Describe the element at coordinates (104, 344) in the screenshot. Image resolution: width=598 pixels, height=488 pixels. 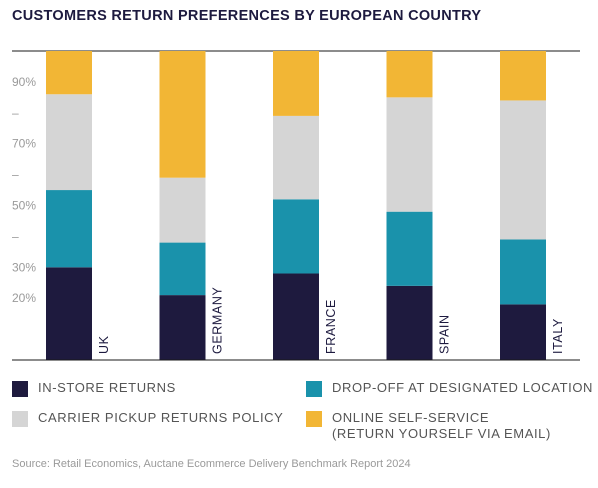
I see `category-label: UK` at that location.